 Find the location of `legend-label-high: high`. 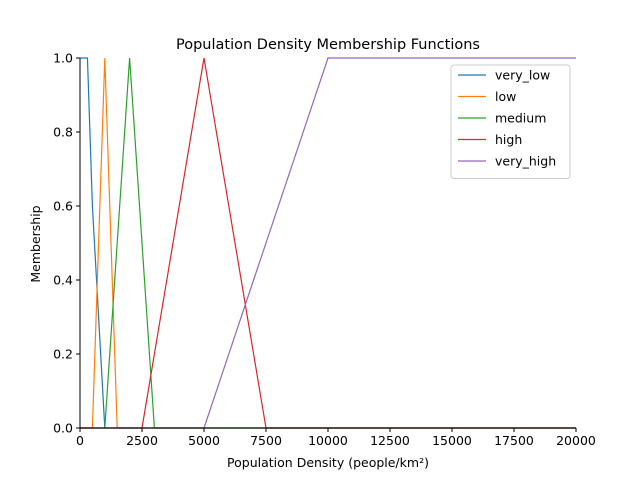

legend-label-high: high is located at coordinates (508, 139).